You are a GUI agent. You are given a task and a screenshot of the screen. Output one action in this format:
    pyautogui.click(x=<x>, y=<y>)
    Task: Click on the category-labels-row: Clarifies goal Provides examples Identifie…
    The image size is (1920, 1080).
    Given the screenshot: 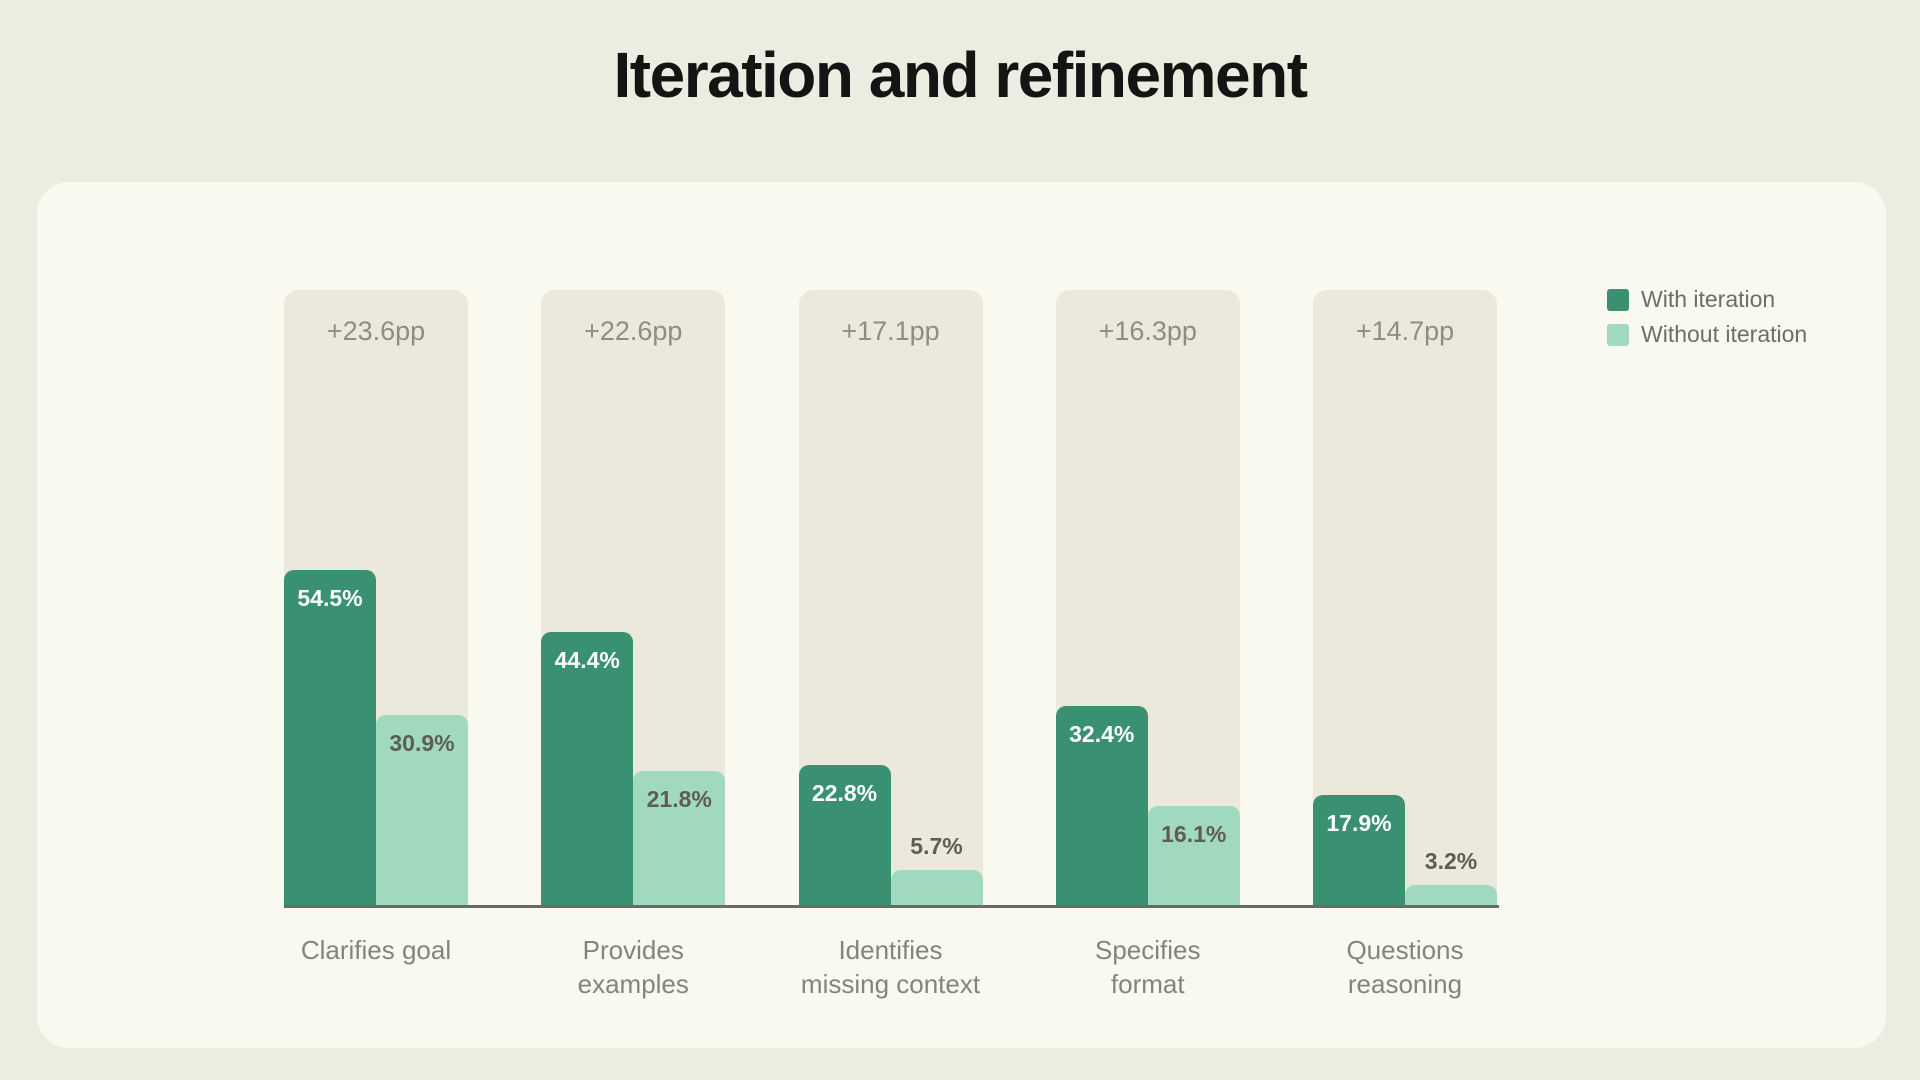 What is the action you would take?
    pyautogui.click(x=890, y=968)
    